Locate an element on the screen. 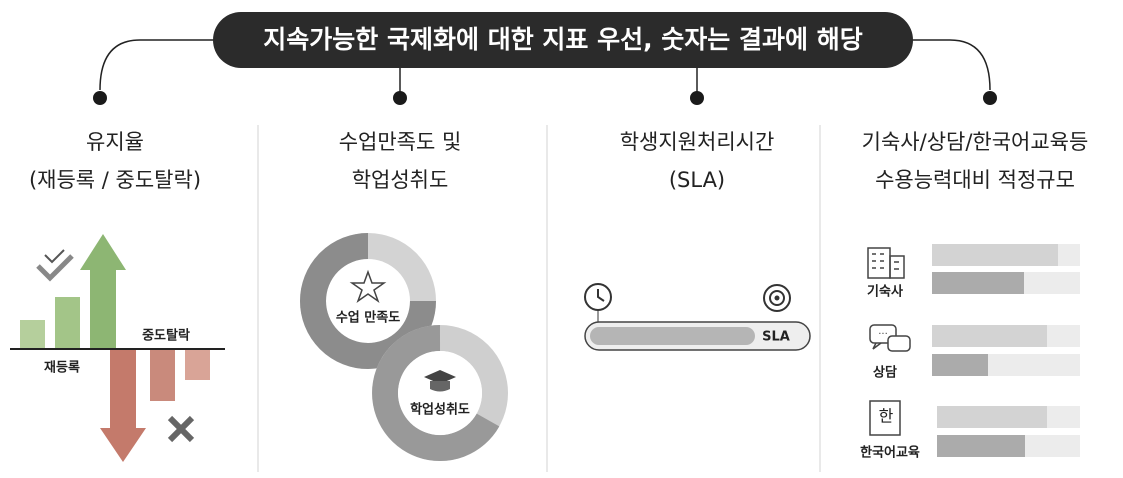 This screenshot has height=478, width=1123. title: 지속가능한 국제화에 대한 지표 우선, 숫자는 결과에 해당 is located at coordinates (562, 39).